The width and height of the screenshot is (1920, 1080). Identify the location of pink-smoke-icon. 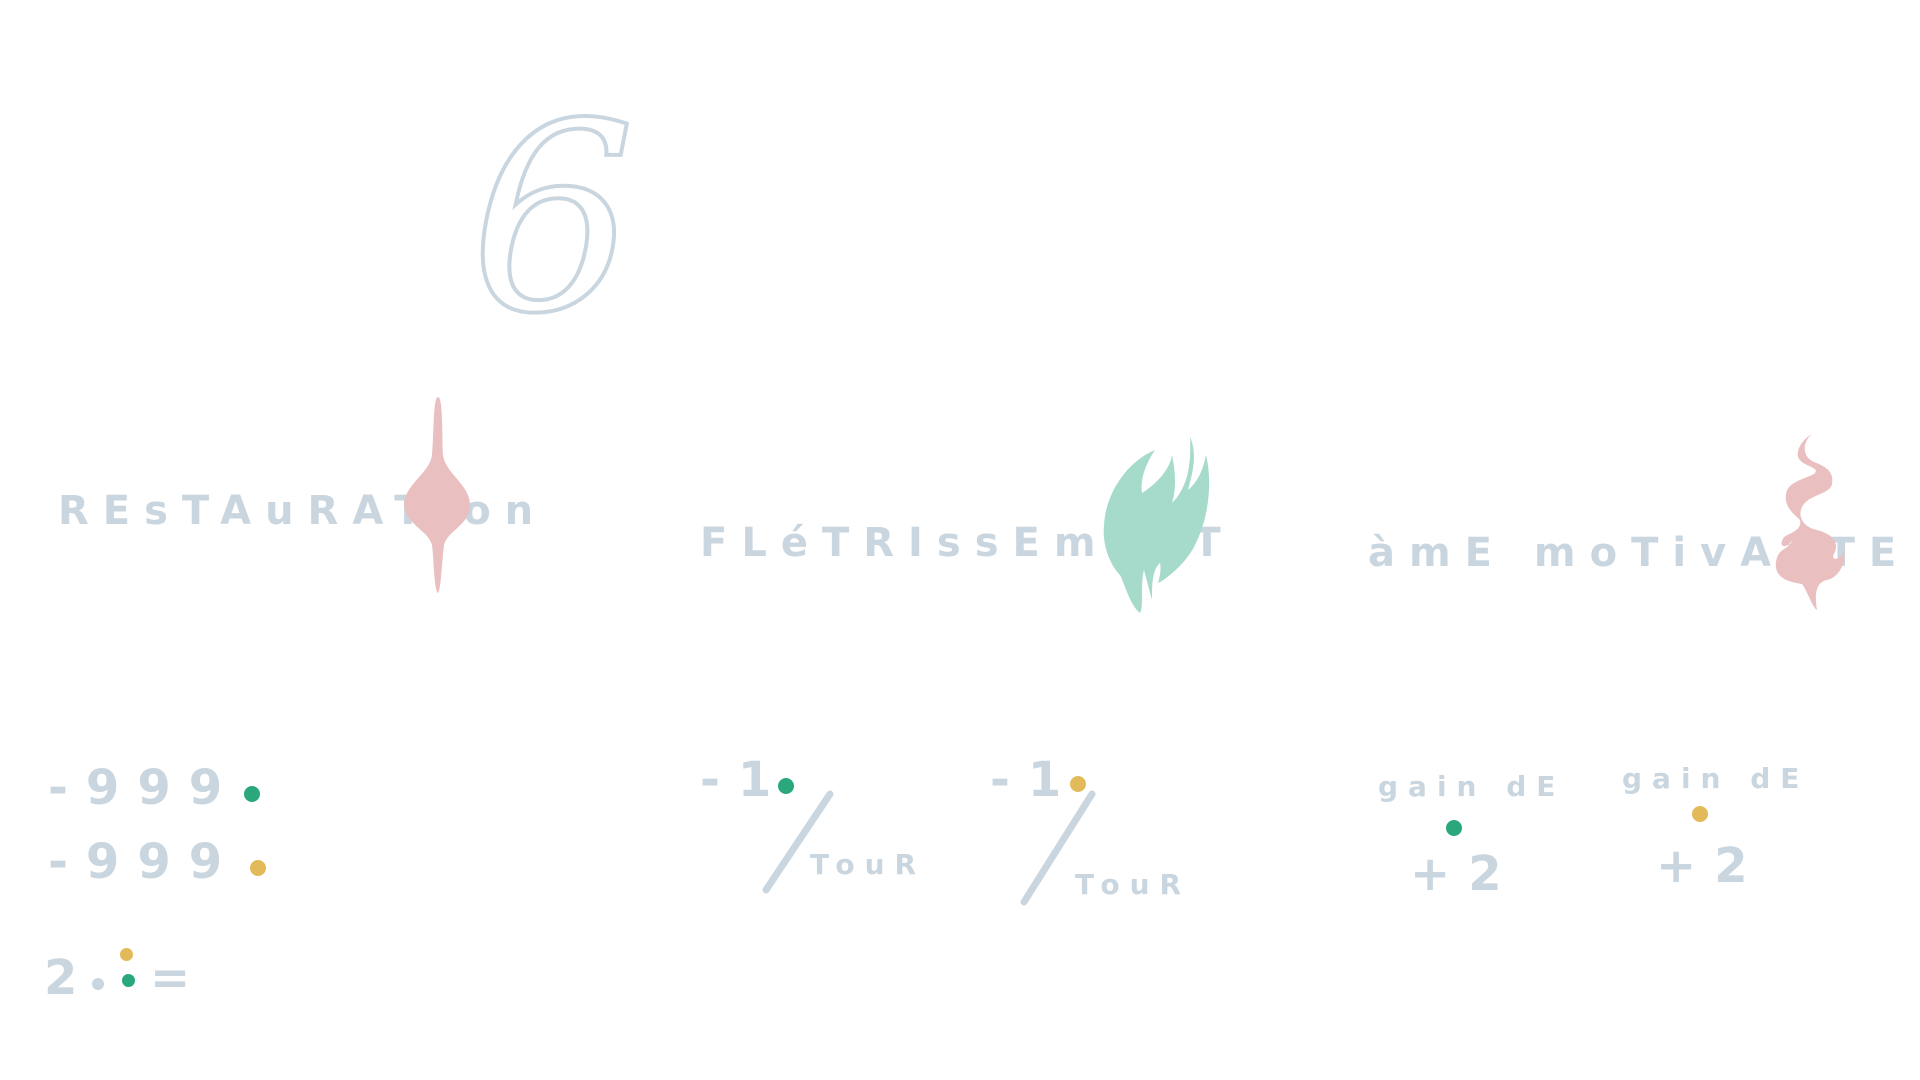
(1810, 522).